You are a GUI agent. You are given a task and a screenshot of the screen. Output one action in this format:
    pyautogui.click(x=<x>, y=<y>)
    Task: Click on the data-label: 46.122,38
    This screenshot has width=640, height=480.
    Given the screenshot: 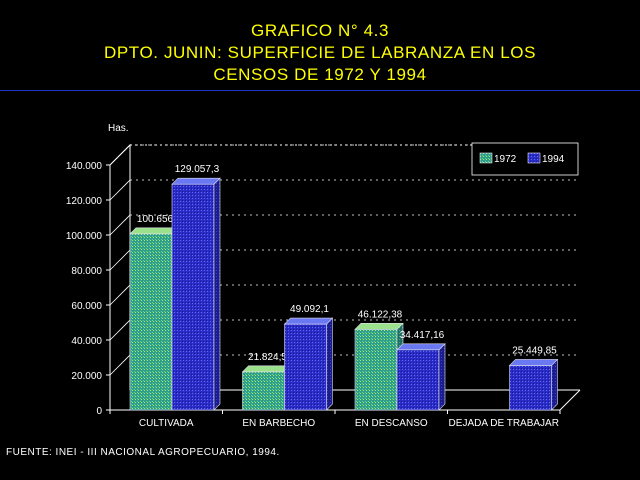 What is the action you would take?
    pyautogui.click(x=380, y=314)
    